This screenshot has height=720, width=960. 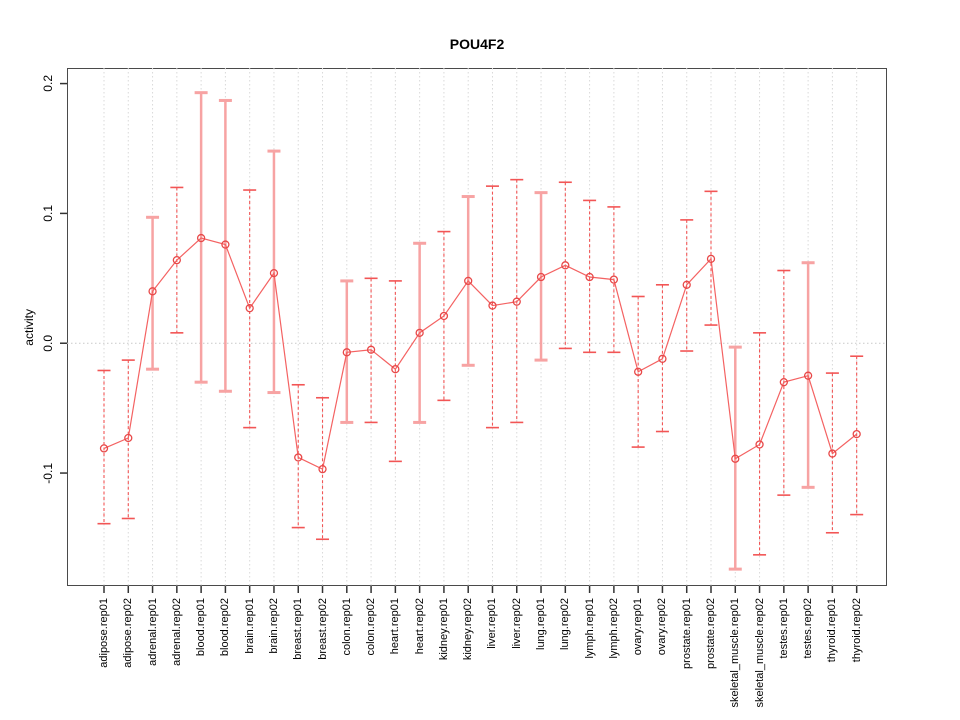 I want to click on y-tick-label: 0.1, so click(x=48, y=213).